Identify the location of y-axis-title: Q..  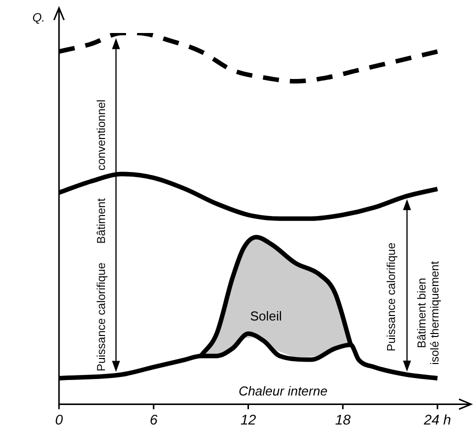
(38, 17).